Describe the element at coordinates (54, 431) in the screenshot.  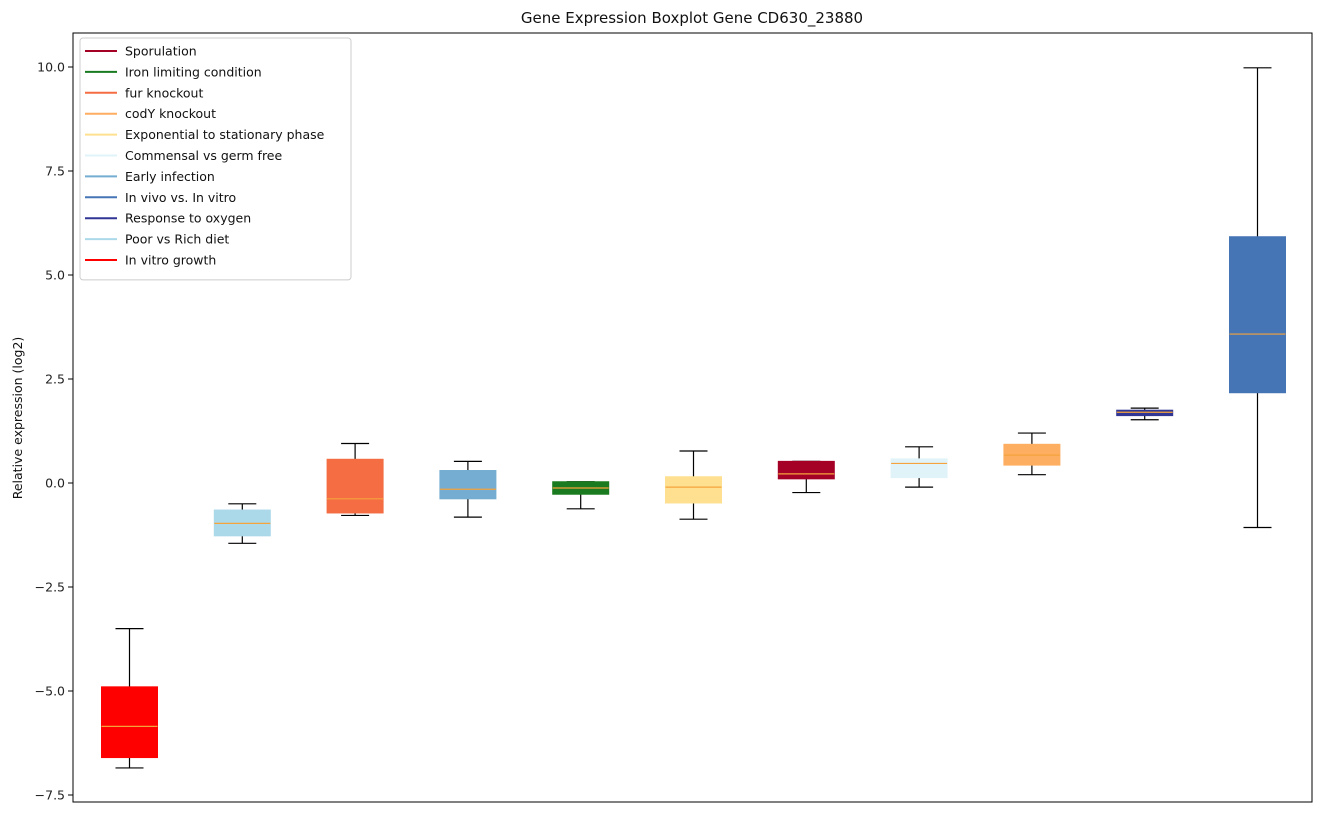
I see `y-axis: −7.5 −5.0 −2.5 0.0 2.5 5.0 7.5 10.0` at that location.